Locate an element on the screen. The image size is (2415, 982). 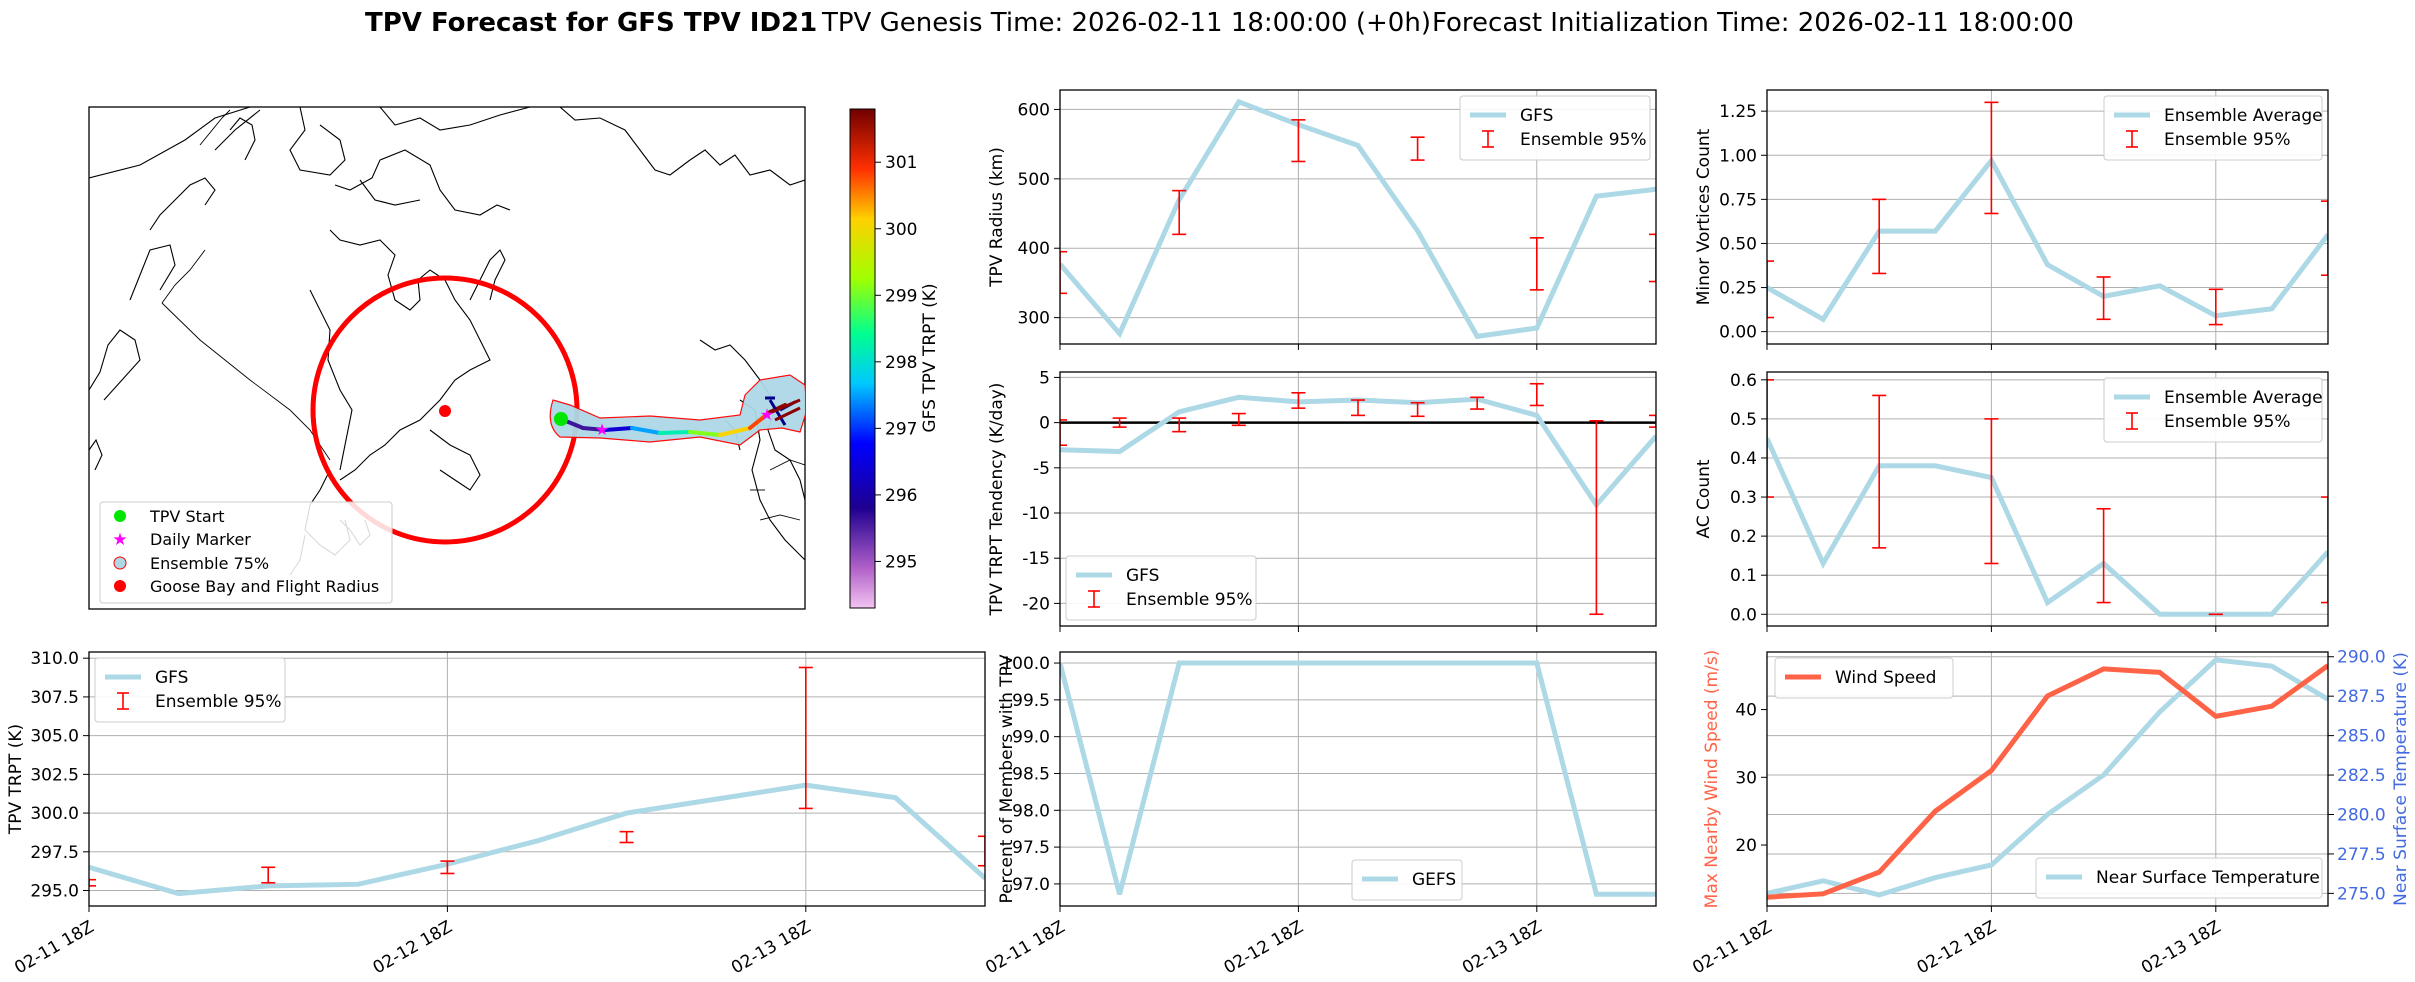
colorbar-tick-label: 301 is located at coordinates (901, 163).